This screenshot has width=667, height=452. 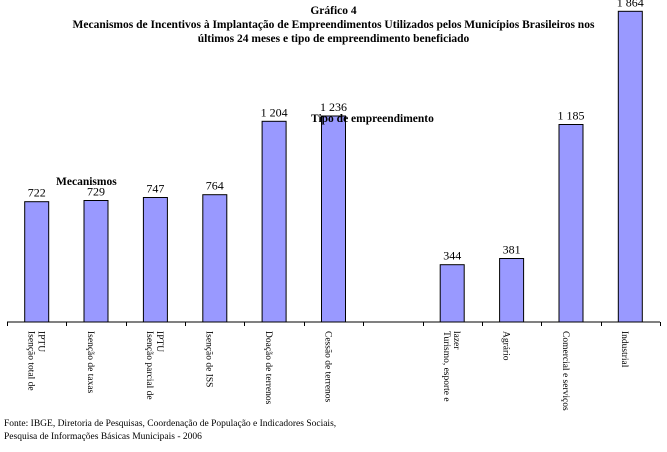 What do you see at coordinates (624, 349) in the screenshot?
I see `tick-label: Industrial` at bounding box center [624, 349].